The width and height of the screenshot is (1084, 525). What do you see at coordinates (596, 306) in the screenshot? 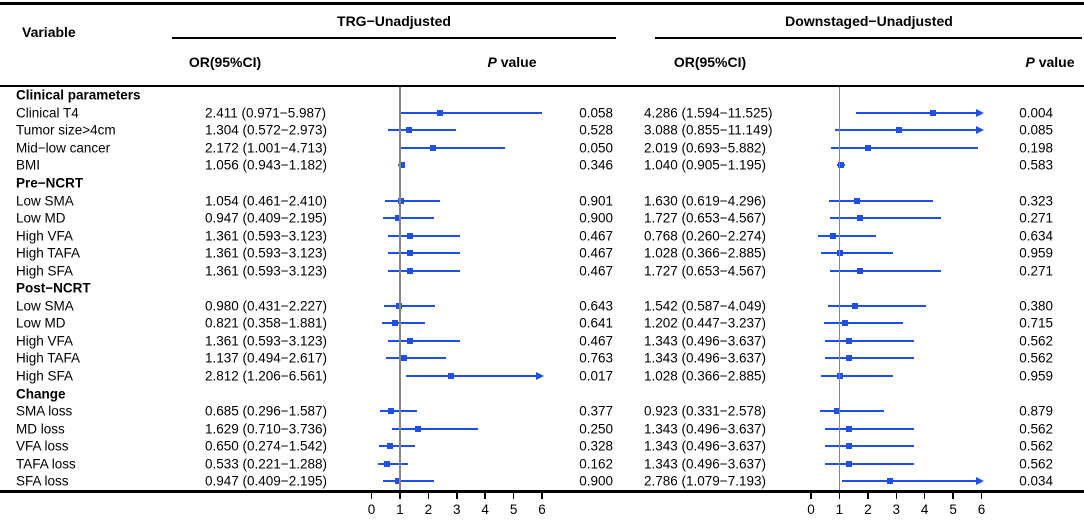
I see `p-value: 0.643` at bounding box center [596, 306].